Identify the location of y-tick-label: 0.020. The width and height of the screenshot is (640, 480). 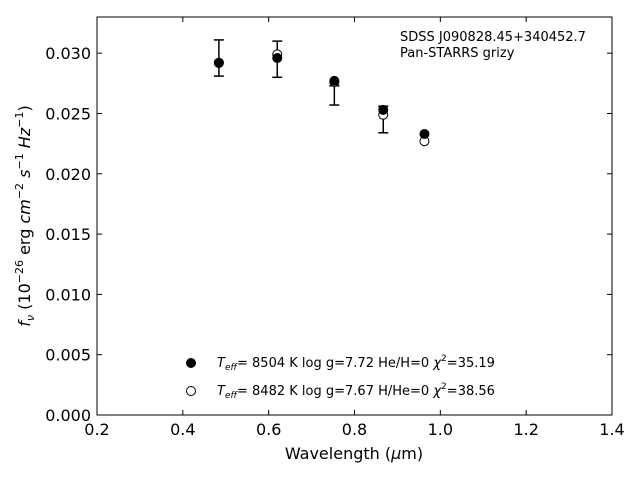
(68, 174).